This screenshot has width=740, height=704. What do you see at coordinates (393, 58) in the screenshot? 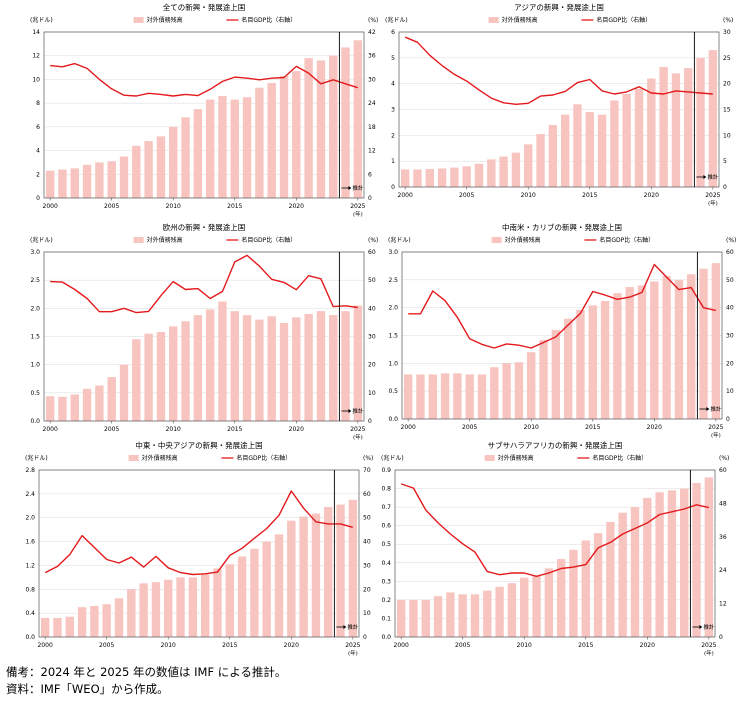
I see `y-tick-label: 5` at bounding box center [393, 58].